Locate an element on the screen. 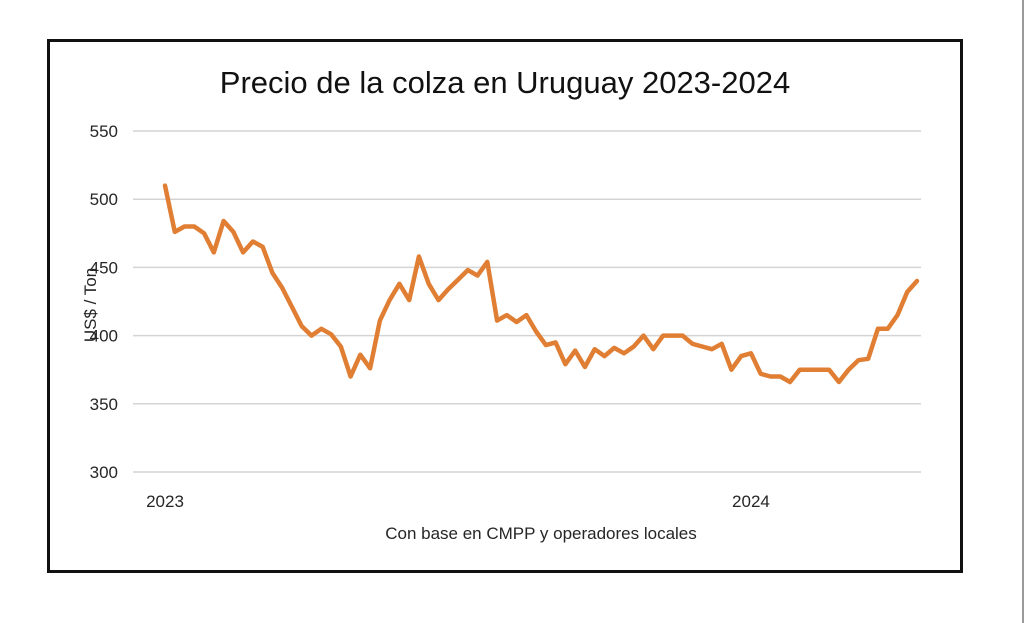 The image size is (1024, 623). chart-title: Precio de la colza en Uruguay 2023-2024 is located at coordinates (505, 82).